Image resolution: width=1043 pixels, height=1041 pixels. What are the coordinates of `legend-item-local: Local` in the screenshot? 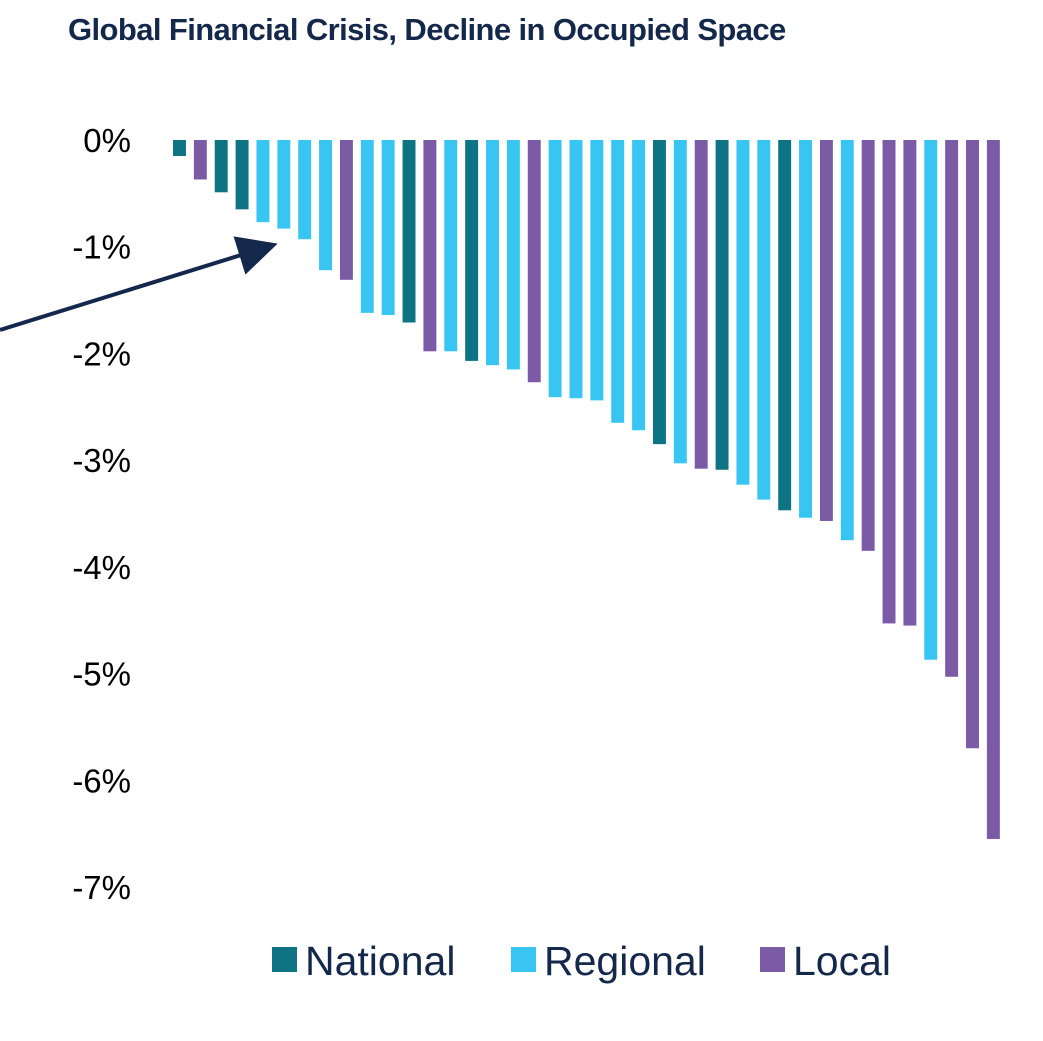 It's located at (825, 961).